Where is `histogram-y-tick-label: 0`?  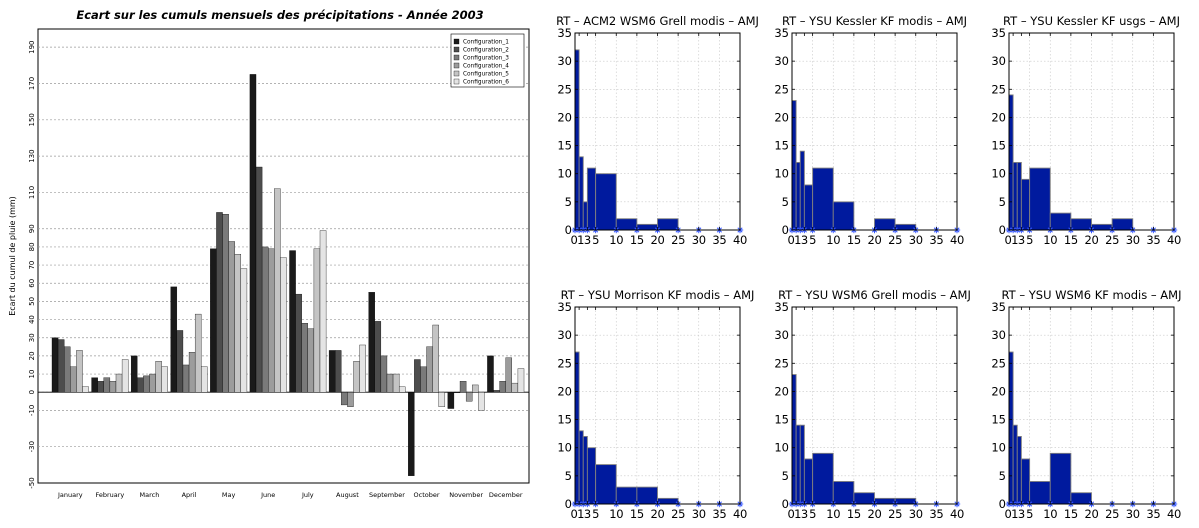
histogram-y-tick-label: 0 is located at coordinates (785, 230).